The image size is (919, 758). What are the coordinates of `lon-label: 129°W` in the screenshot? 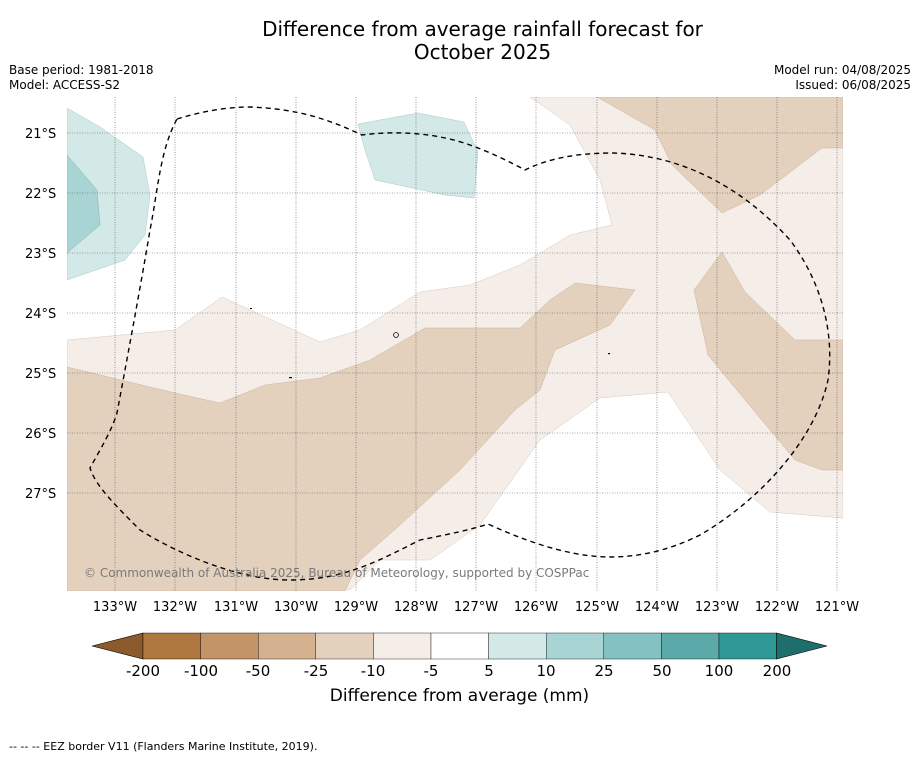 It's located at (356, 607).